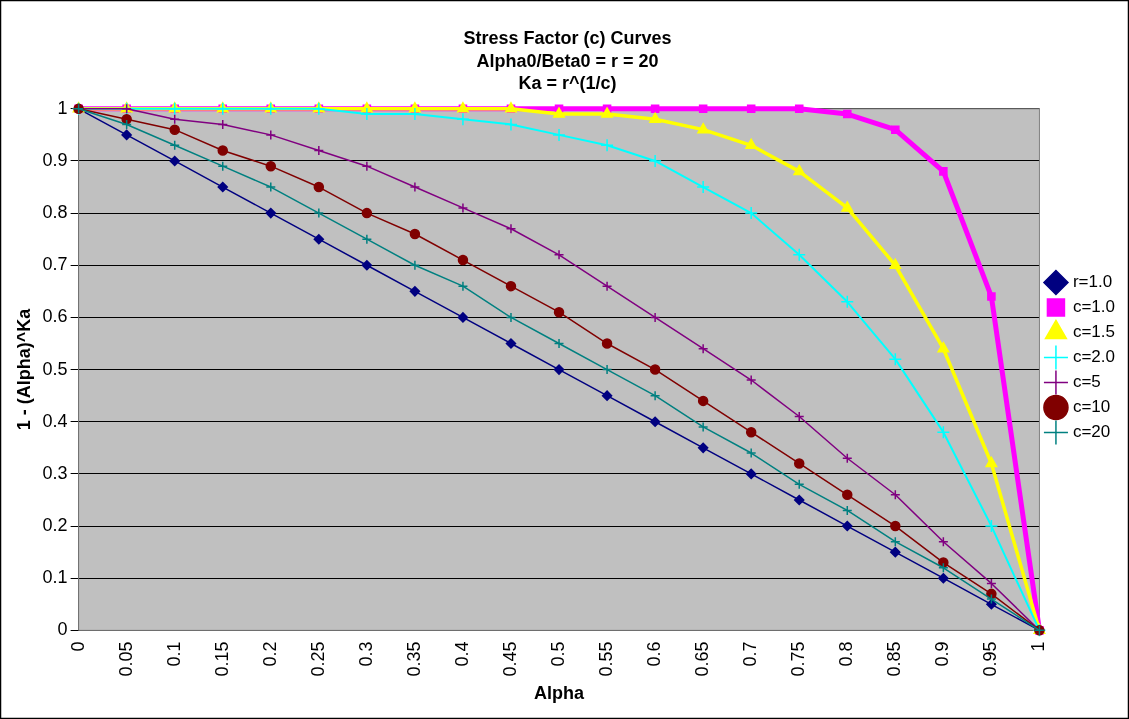  Describe the element at coordinates (1038, 646) in the screenshot. I see `x-tick-label: 1` at that location.